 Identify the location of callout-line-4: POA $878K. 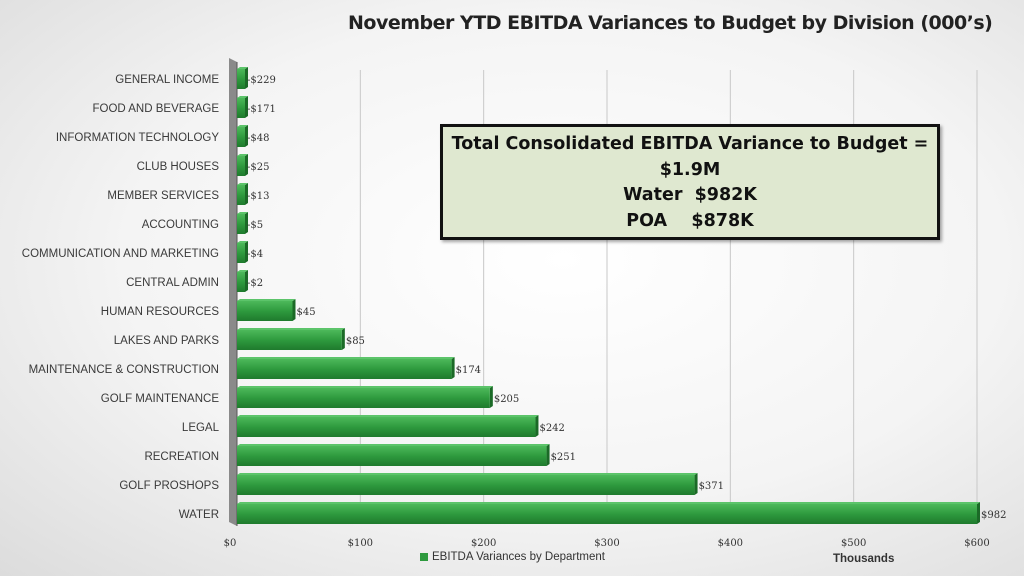
(690, 220).